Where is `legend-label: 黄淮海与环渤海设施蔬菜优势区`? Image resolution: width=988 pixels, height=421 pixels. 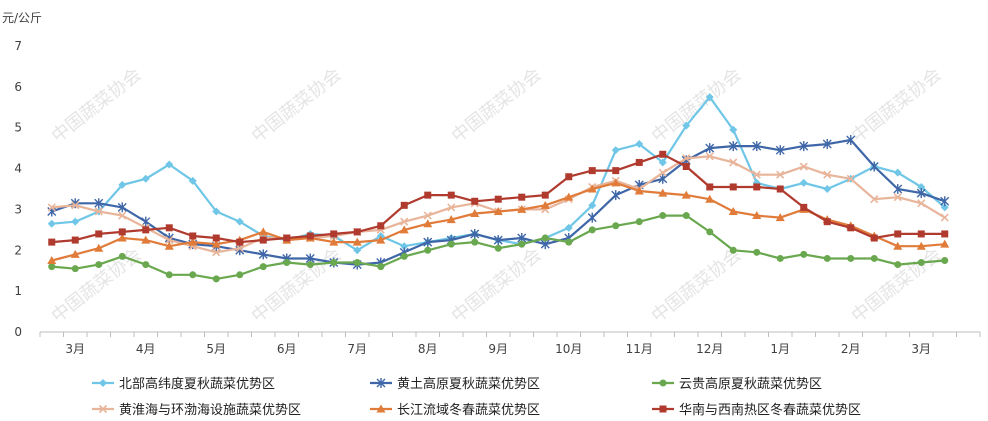 legend-label: 黄淮海与环渤海设施蔬菜优势区 is located at coordinates (210, 410).